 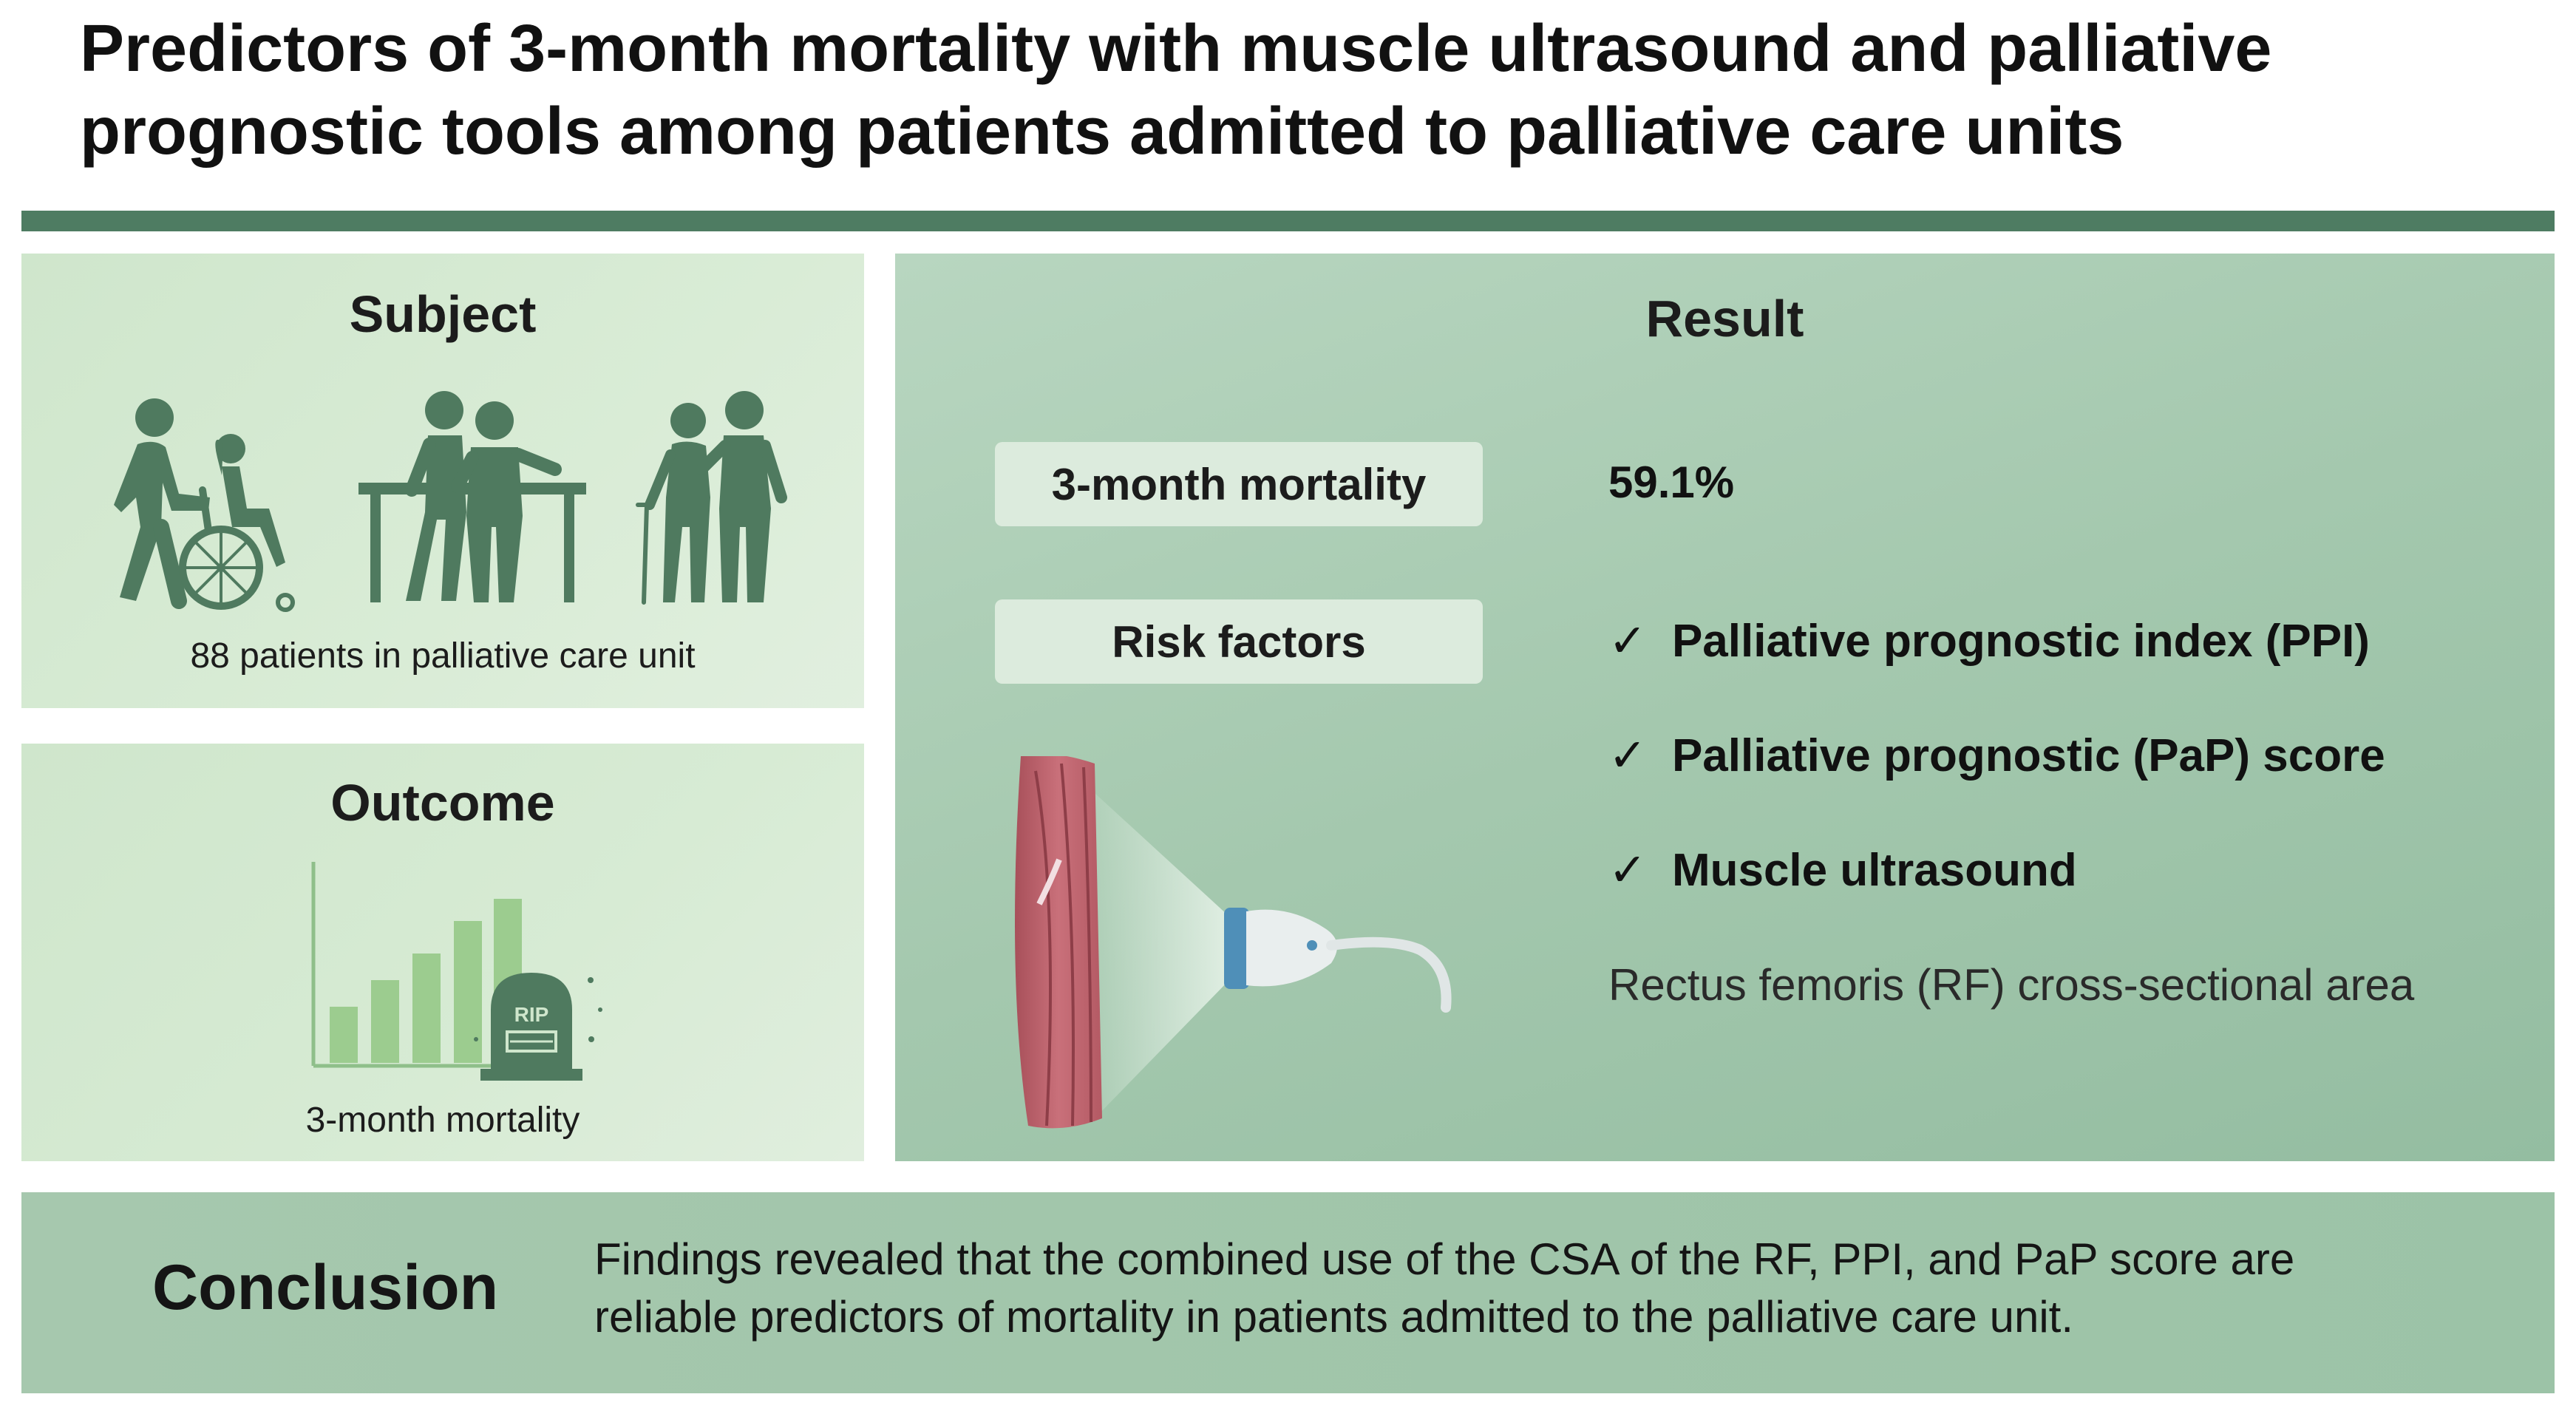 I want to click on tombstone-text: RIP, so click(x=531, y=1015).